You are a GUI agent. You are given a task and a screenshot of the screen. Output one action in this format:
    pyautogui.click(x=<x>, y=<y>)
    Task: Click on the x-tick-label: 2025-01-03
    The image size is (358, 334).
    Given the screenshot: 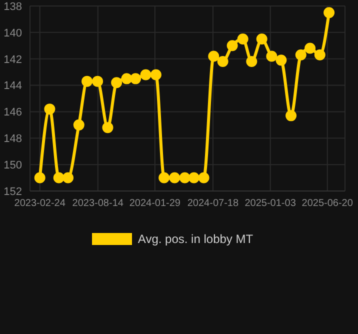 What is the action you would take?
    pyautogui.click(x=270, y=204)
    